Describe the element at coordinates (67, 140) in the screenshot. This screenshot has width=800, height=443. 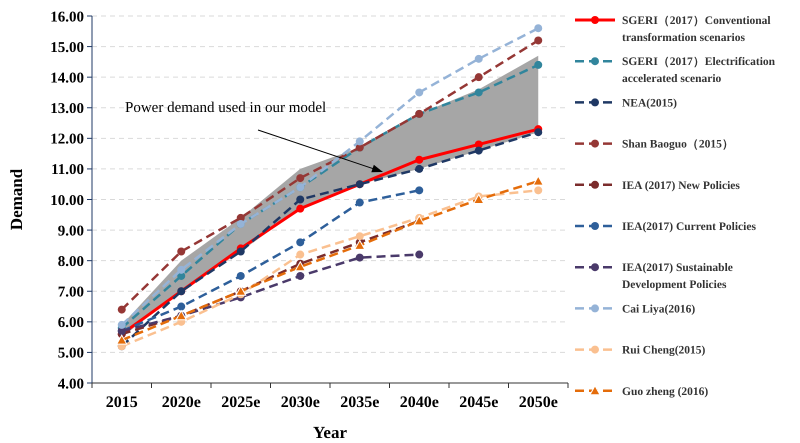
I see `y-tick-label: 12.00` at that location.